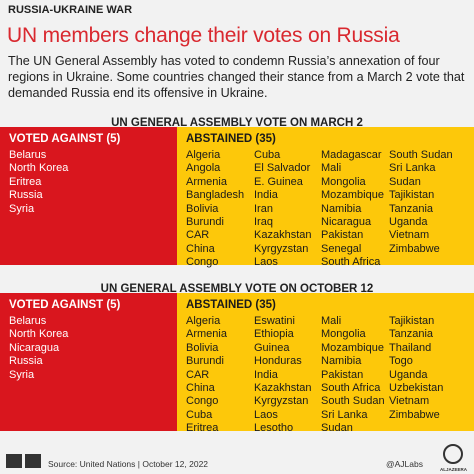 The image size is (474, 474). Describe the element at coordinates (410, 347) in the screenshot. I see `country: Thailand` at that location.